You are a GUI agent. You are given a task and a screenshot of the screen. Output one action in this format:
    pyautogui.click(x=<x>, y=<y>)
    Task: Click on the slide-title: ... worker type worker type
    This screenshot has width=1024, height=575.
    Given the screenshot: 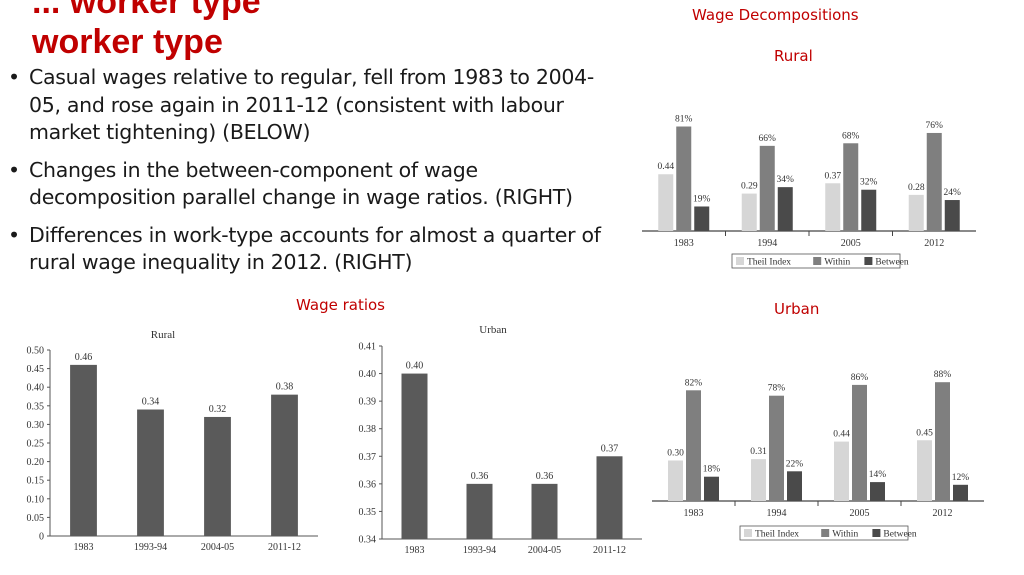 What is the action you would take?
    pyautogui.click(x=146, y=31)
    